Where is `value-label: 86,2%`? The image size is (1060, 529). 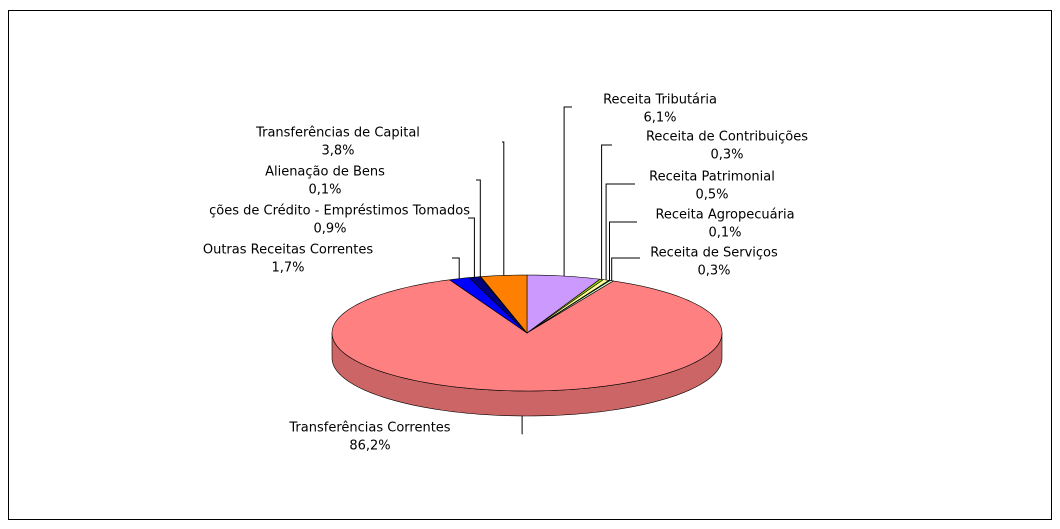
value-label: 86,2% is located at coordinates (369, 446).